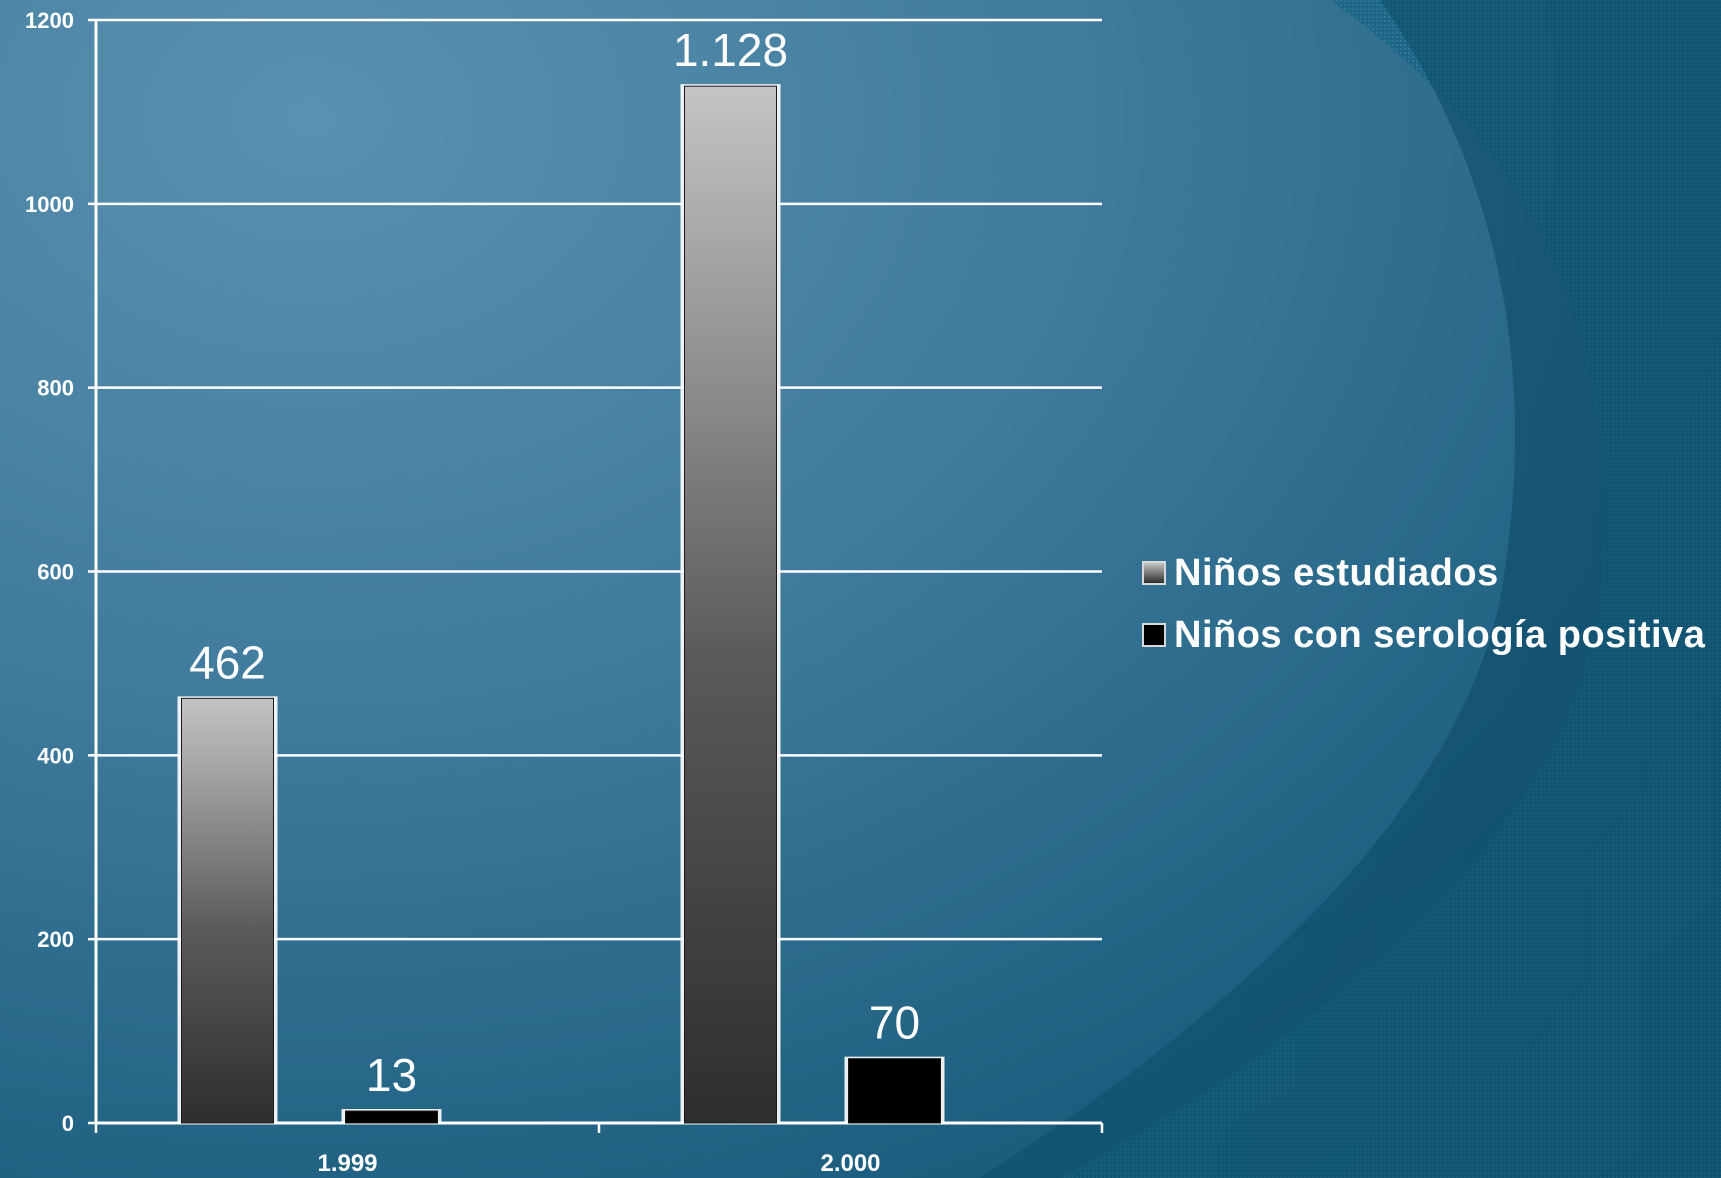 This screenshot has height=1178, width=1721. What do you see at coordinates (55, 388) in the screenshot?
I see `y-tick-label: 800` at bounding box center [55, 388].